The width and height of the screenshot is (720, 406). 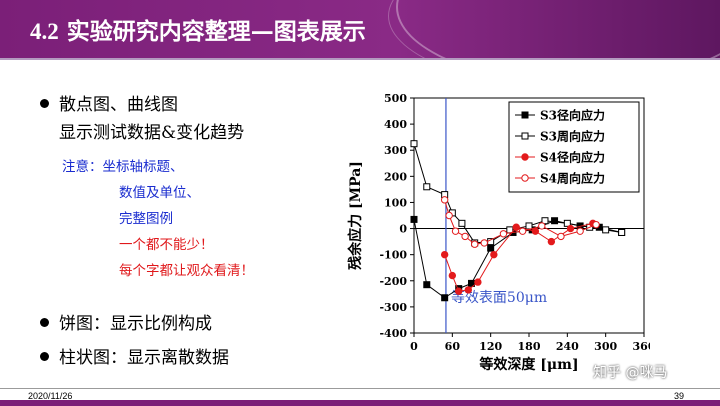 I want to click on note-line-5: 每个字都让观众看清！, so click(x=186, y=271).